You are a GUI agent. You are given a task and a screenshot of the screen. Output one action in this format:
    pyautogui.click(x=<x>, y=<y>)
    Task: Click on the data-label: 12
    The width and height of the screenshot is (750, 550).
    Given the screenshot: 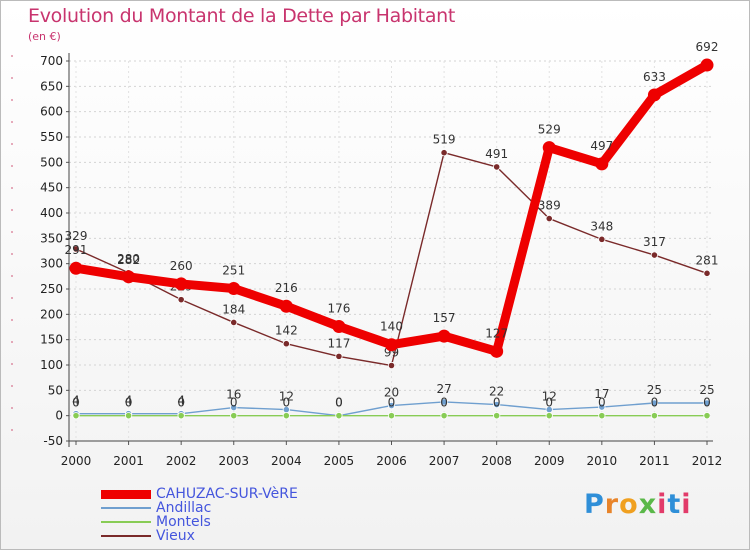 What is the action you would take?
    pyautogui.click(x=549, y=397)
    